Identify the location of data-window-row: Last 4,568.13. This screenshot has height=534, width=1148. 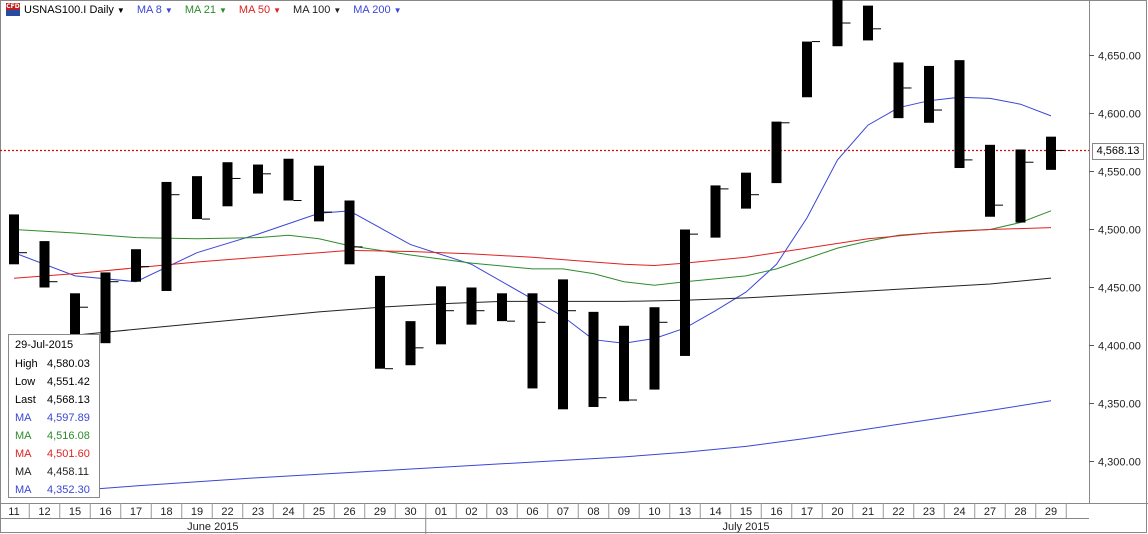
(54, 400).